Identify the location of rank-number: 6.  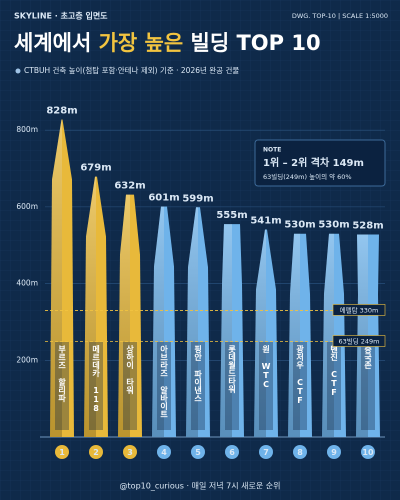
(232, 452).